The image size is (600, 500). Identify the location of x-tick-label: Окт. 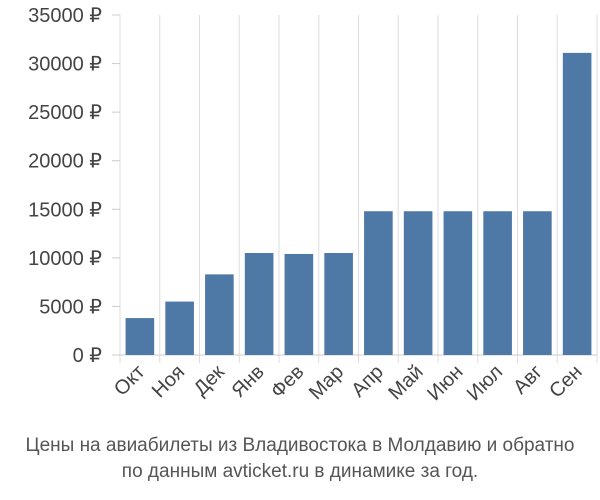
(129, 380).